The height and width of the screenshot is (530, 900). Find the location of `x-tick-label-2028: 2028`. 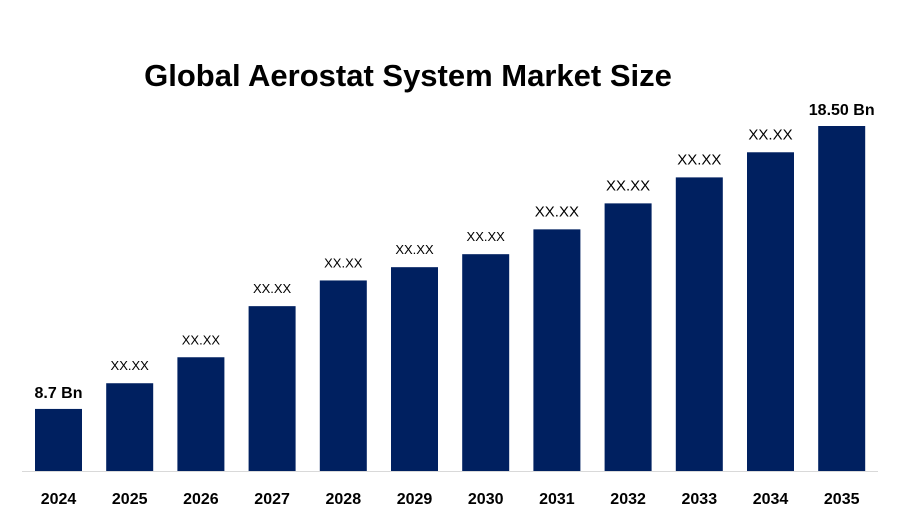

x-tick-label-2028: 2028 is located at coordinates (344, 499).